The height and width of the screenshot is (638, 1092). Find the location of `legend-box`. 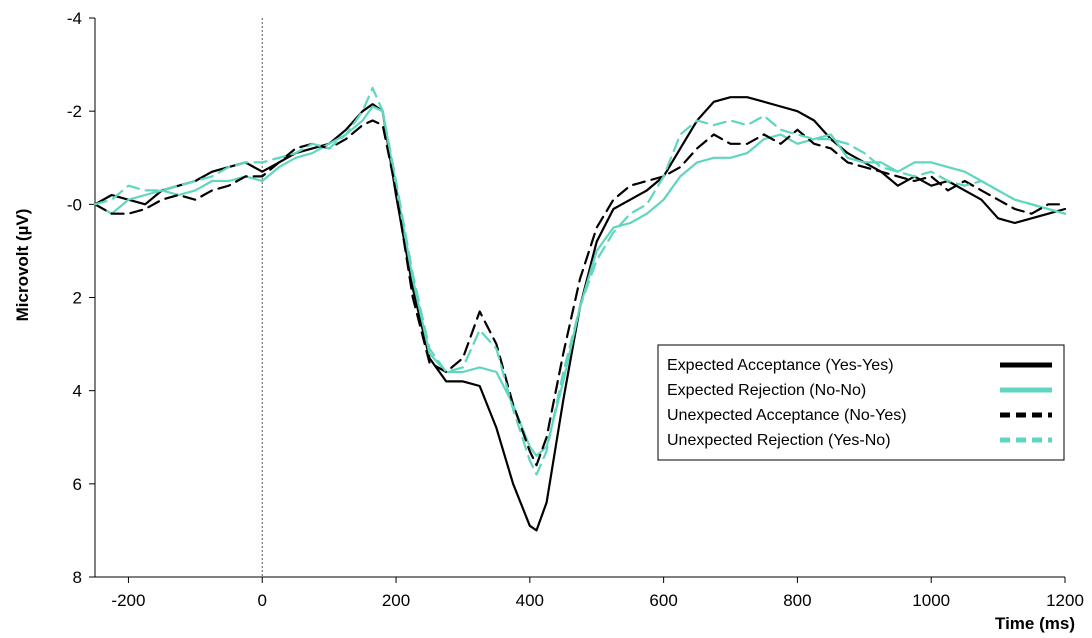

legend-box is located at coordinates (861, 402).